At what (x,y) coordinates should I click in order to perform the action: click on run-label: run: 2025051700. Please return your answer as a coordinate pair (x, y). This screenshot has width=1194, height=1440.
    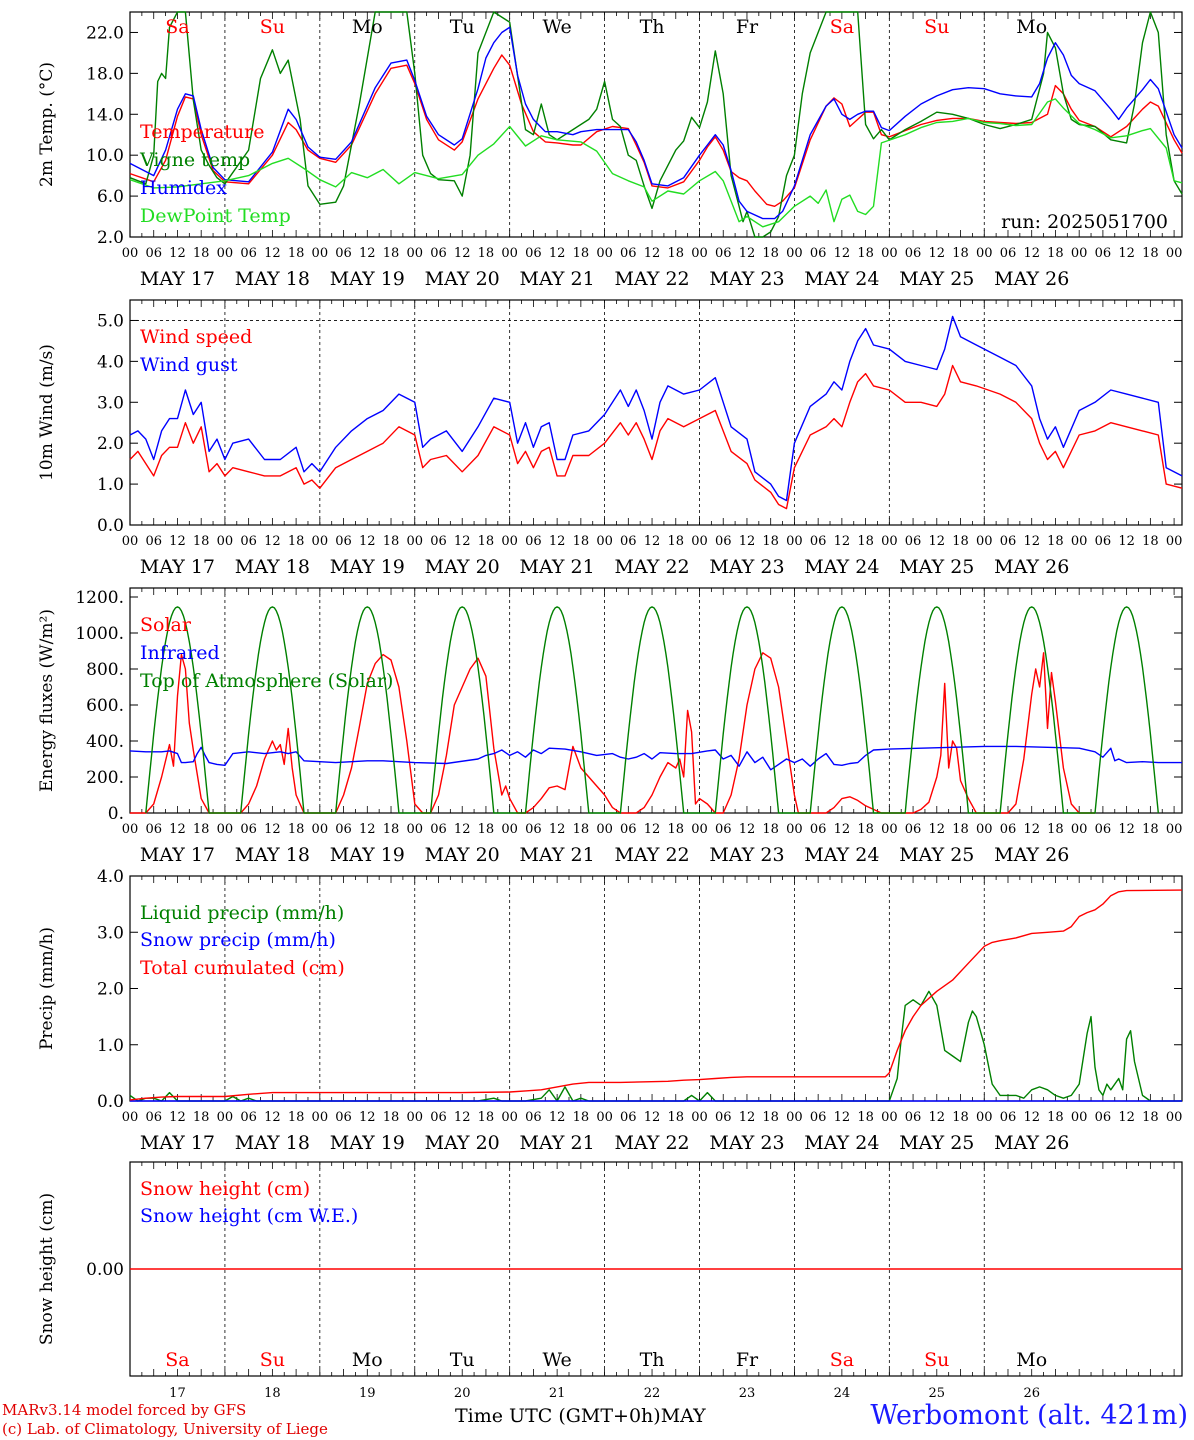
    Looking at the image, I should click on (1084, 222).